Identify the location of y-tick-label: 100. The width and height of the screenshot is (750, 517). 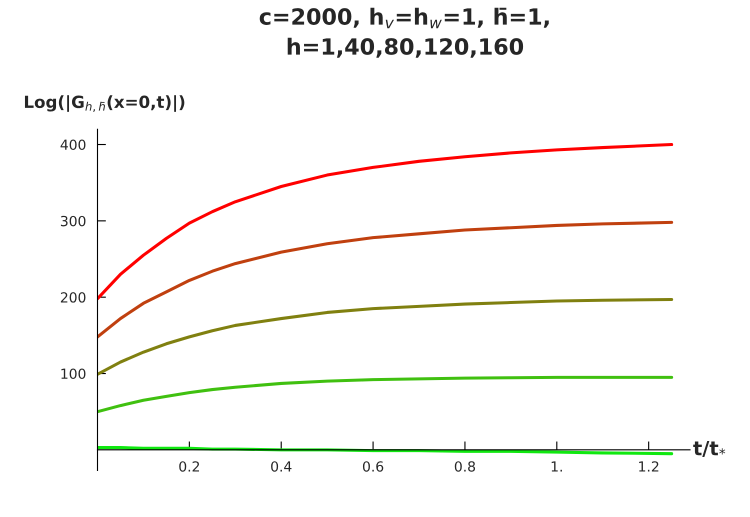
(73, 373).